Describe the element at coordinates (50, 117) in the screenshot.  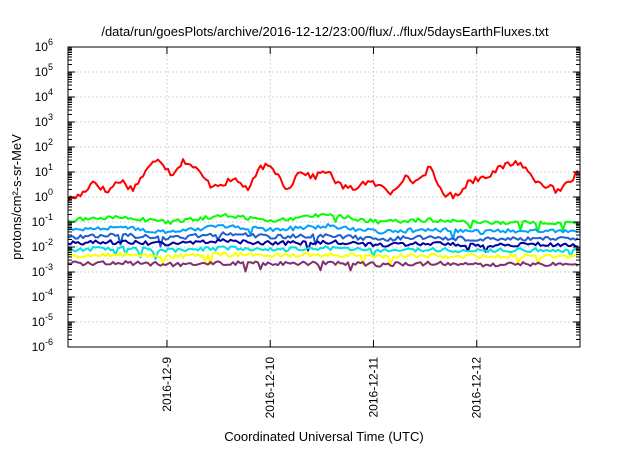
I see `y-tick-label-exponent: 3` at that location.